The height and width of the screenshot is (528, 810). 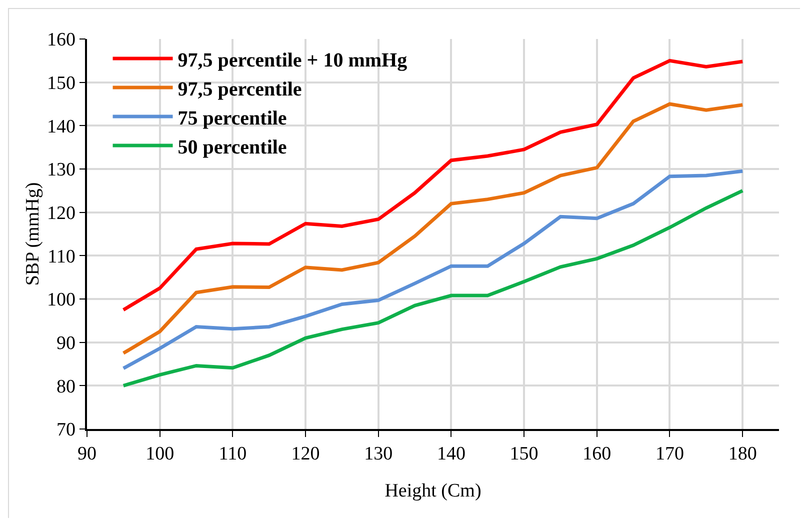 What do you see at coordinates (597, 454) in the screenshot?
I see `x-tick-label: 160` at bounding box center [597, 454].